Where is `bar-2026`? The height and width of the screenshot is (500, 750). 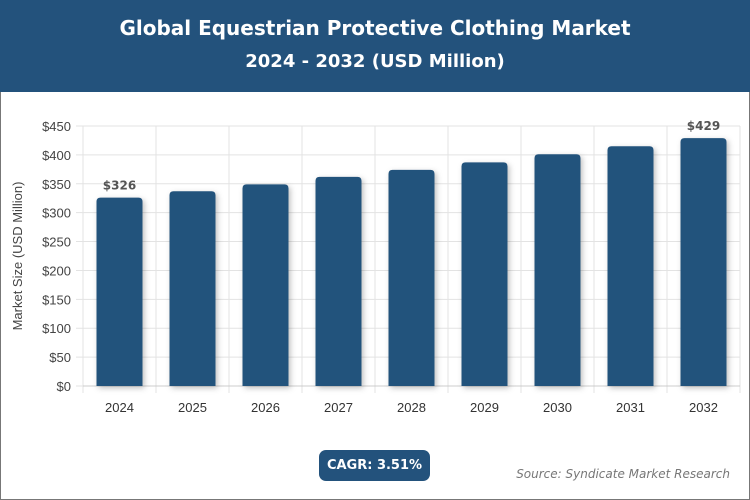 bar-2026 is located at coordinates (265, 285).